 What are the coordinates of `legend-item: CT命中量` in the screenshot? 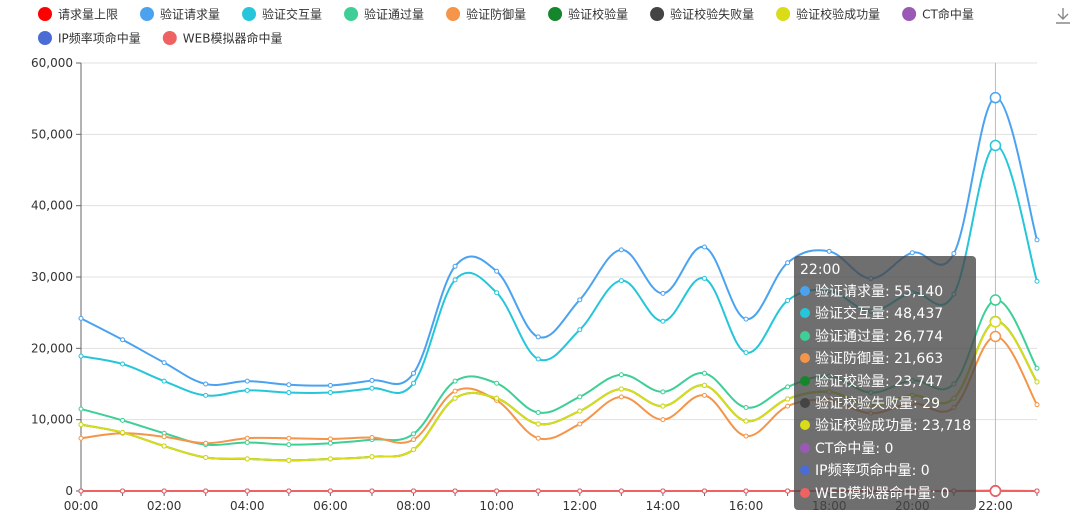 It's located at (938, 14).